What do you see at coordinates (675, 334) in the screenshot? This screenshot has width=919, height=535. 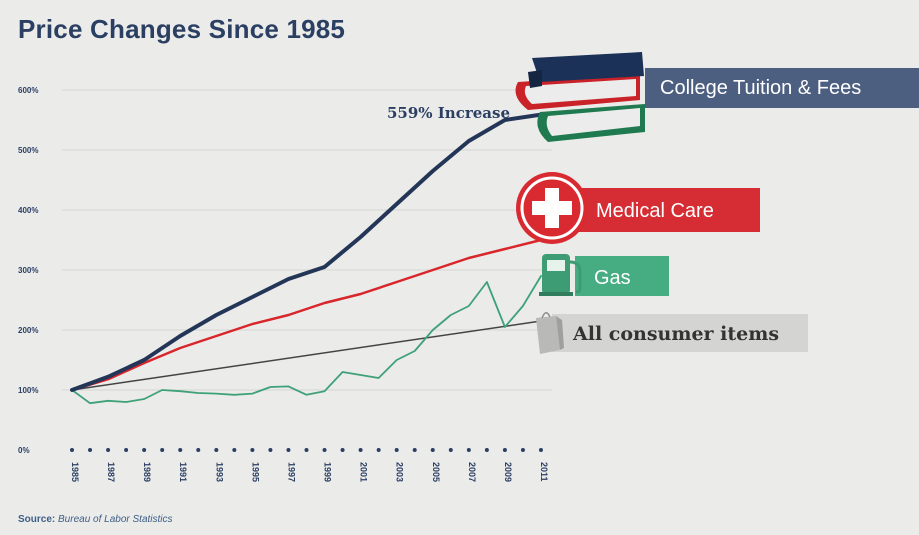 I see `legend-consumer-label: All consumer items` at bounding box center [675, 334].